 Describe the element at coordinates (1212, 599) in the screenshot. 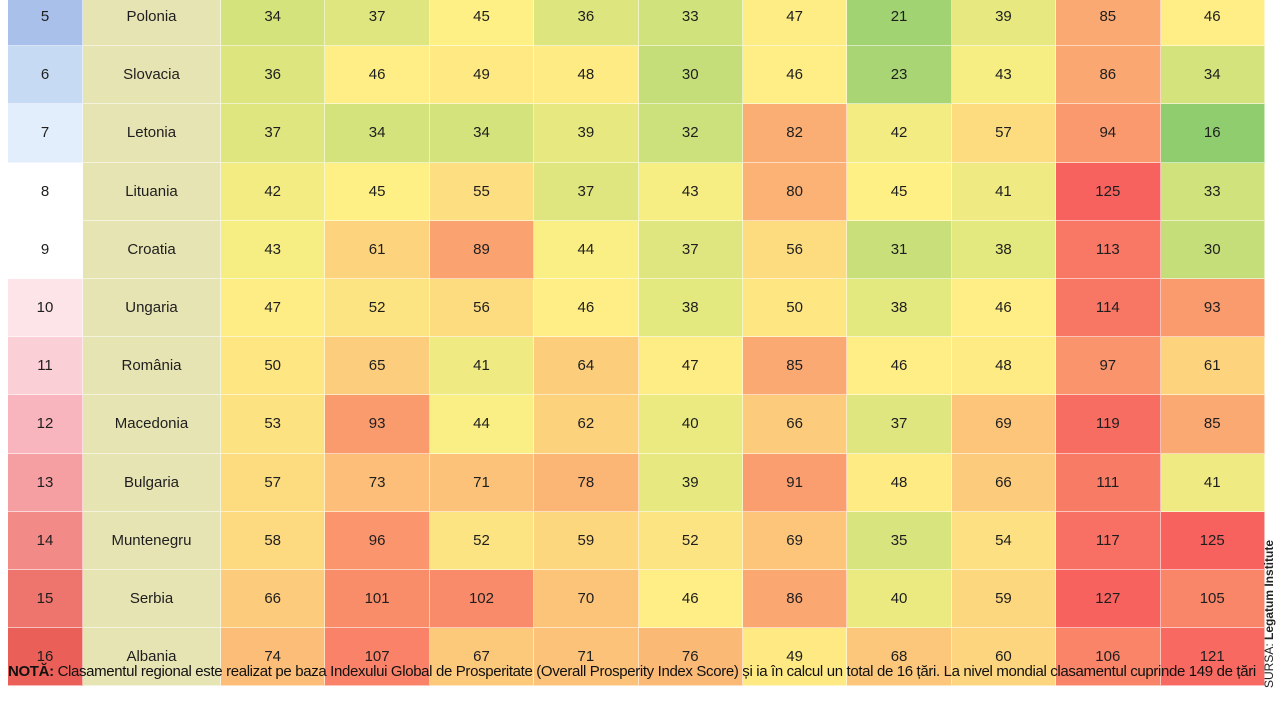

I see `value-cell: 105` at that location.